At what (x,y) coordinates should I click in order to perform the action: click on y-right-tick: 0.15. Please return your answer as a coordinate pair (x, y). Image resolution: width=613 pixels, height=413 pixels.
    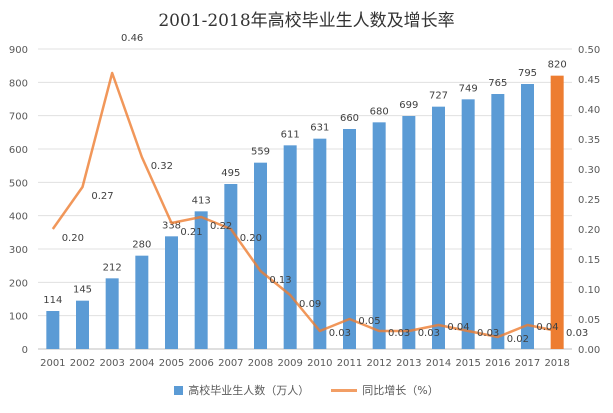
    Looking at the image, I should click on (589, 260).